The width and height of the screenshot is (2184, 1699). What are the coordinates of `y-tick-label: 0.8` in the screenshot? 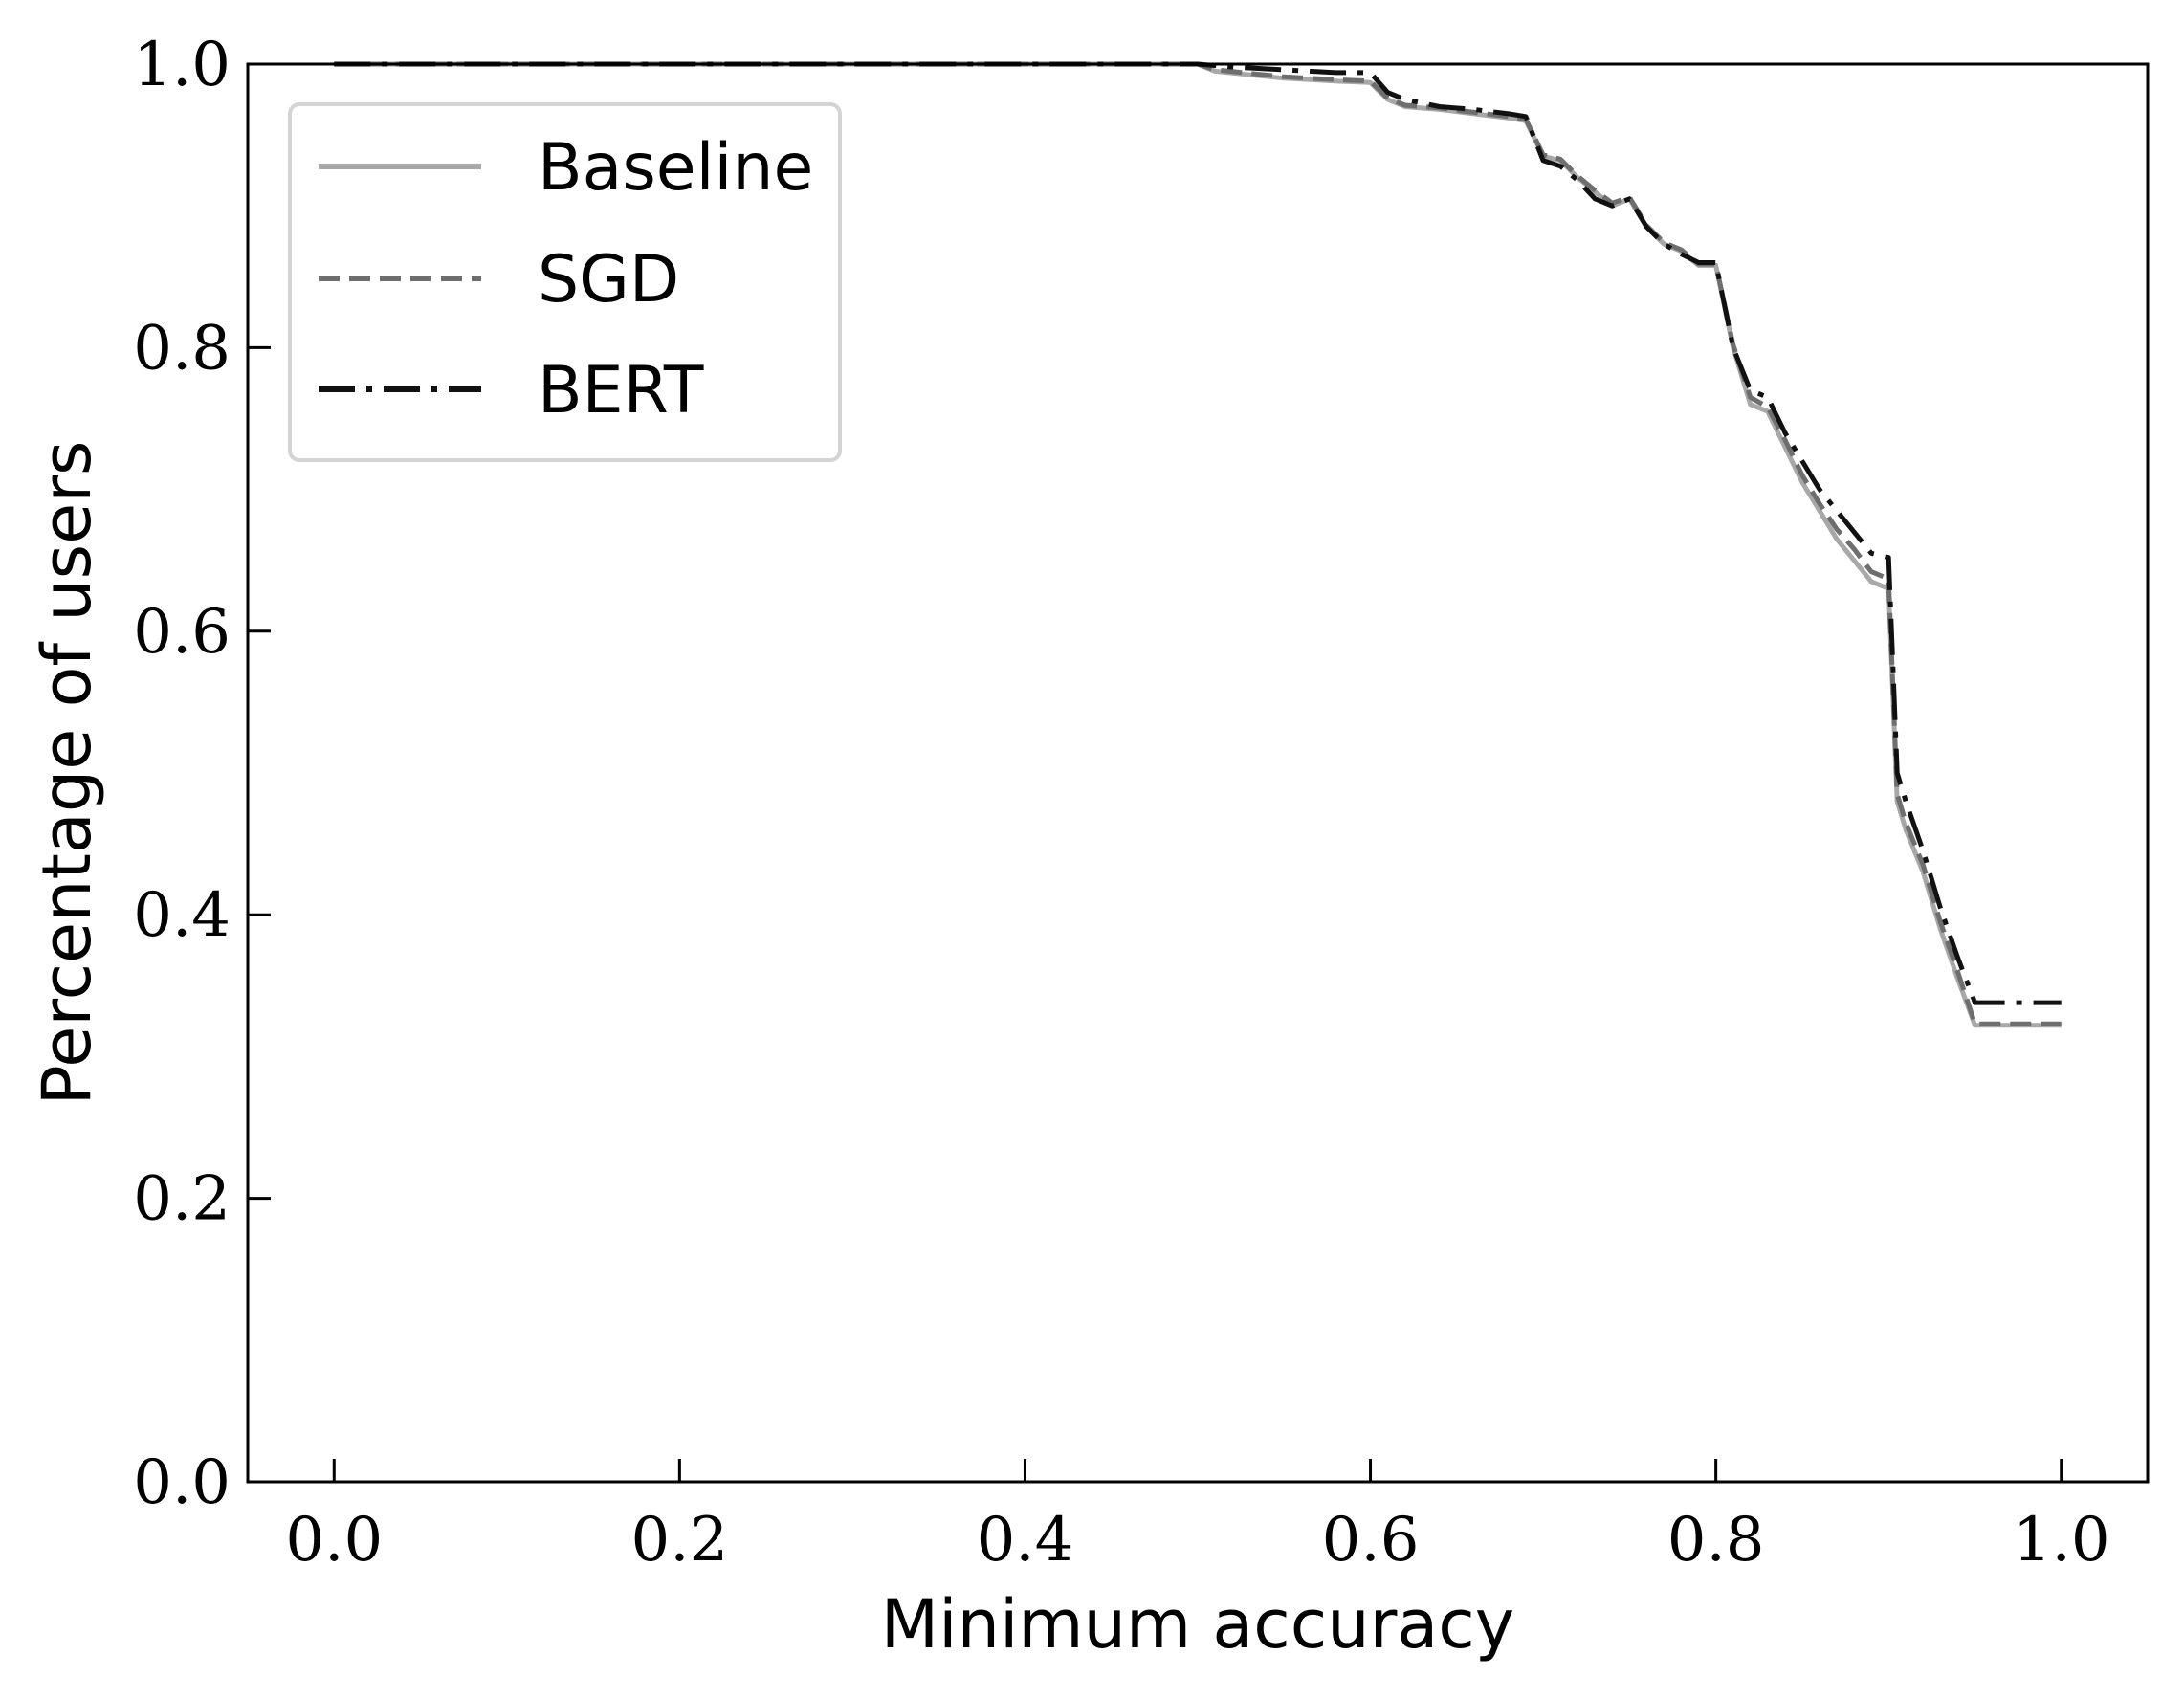 It's located at (182, 348).